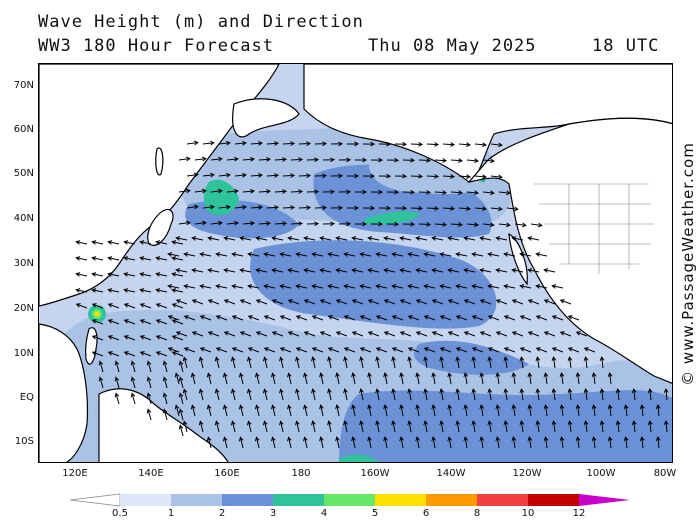  I want to click on lon-label-100w: 100W, so click(601, 473).